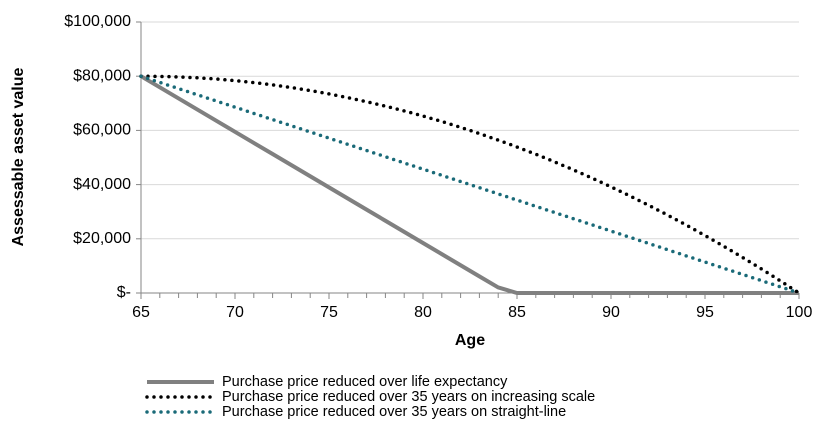 The image size is (817, 432). What do you see at coordinates (235, 312) in the screenshot?
I see `x-tick-label: 70` at bounding box center [235, 312].